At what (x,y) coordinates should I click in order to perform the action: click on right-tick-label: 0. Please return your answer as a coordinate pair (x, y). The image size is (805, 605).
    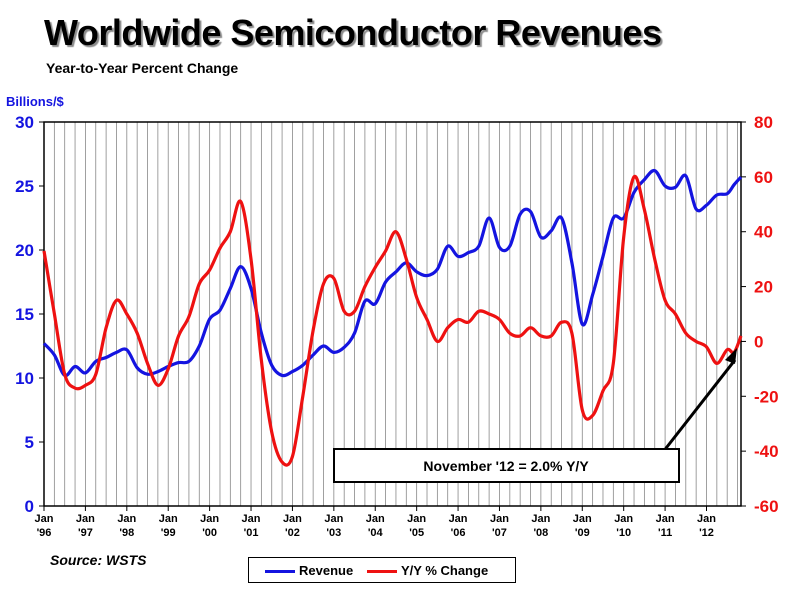
    Looking at the image, I should click on (758, 341).